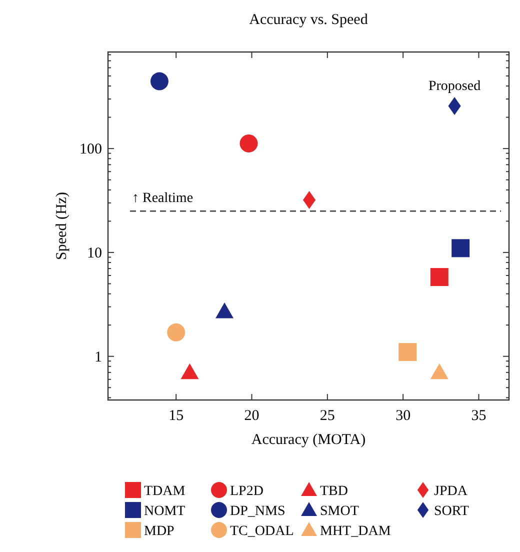  Describe the element at coordinates (94, 253) in the screenshot. I see `y-tick-label: 10` at that location.